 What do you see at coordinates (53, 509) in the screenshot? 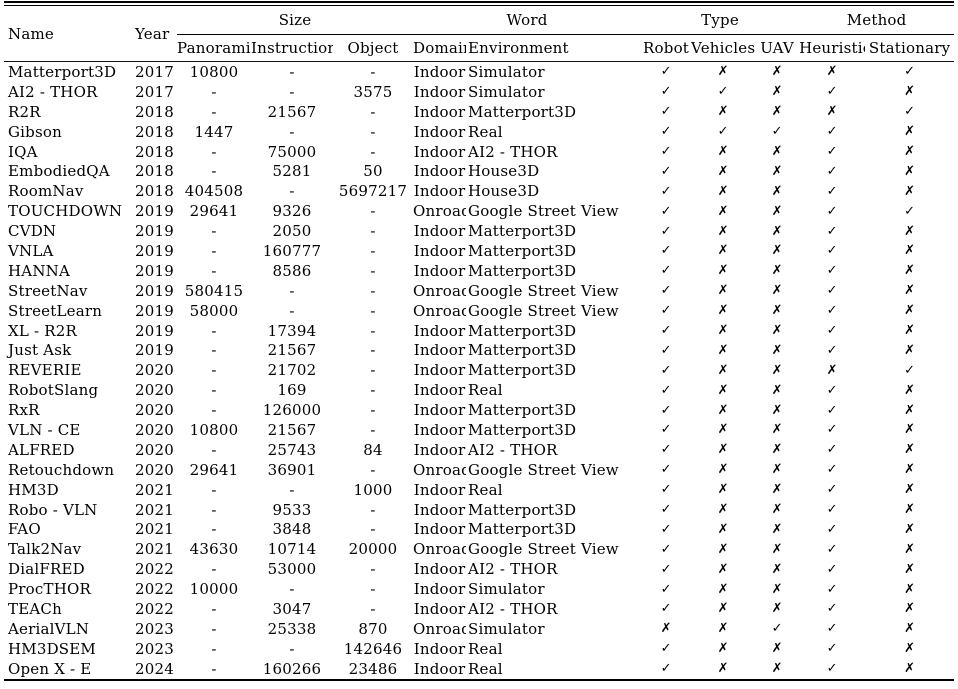
I see `cell-name: Robo - VLN` at bounding box center [53, 509].